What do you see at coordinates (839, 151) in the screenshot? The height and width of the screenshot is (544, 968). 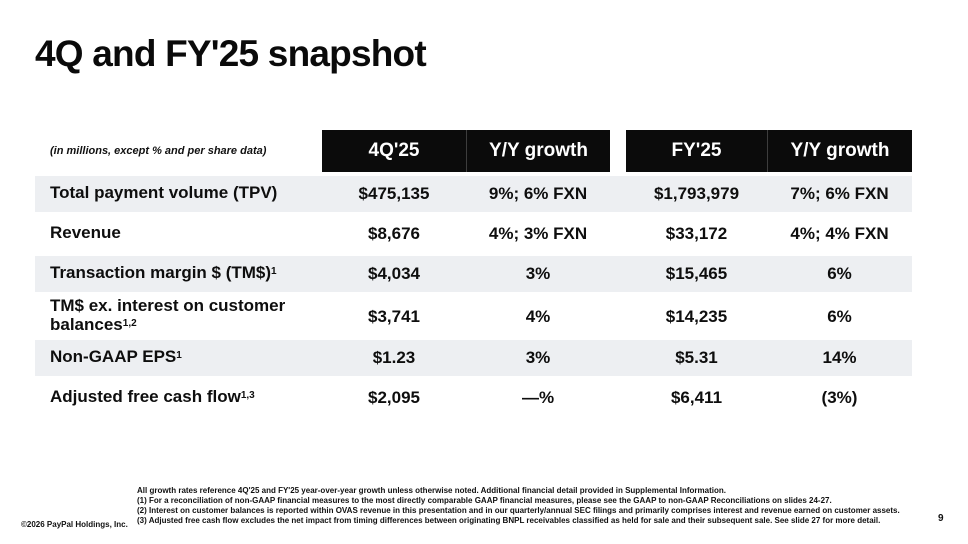 I see `column-header-fy-yy-growth: Y/Y growth` at bounding box center [839, 151].